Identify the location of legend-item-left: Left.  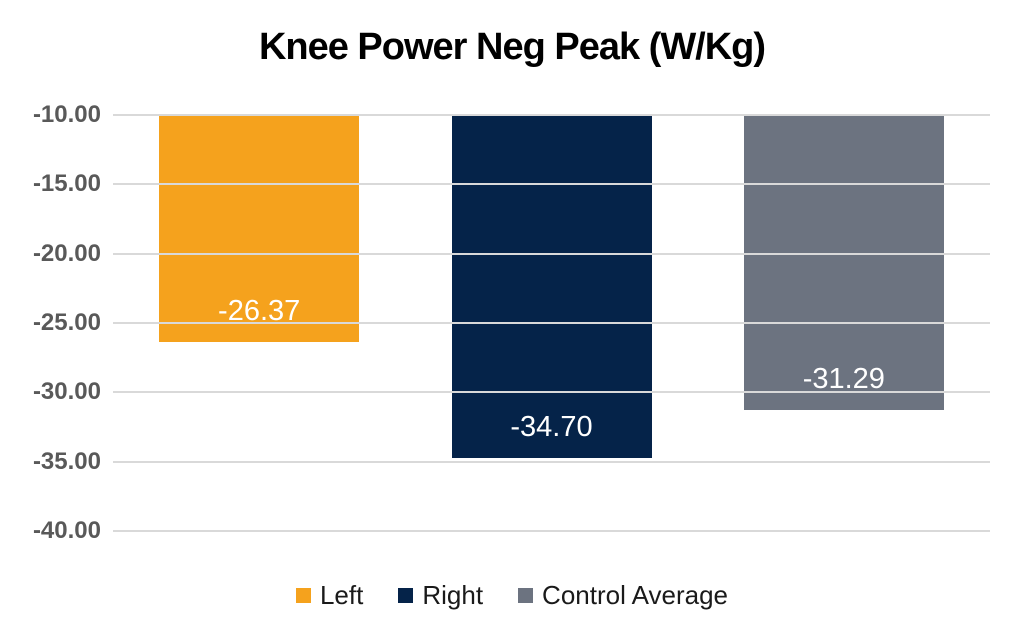
(329, 595).